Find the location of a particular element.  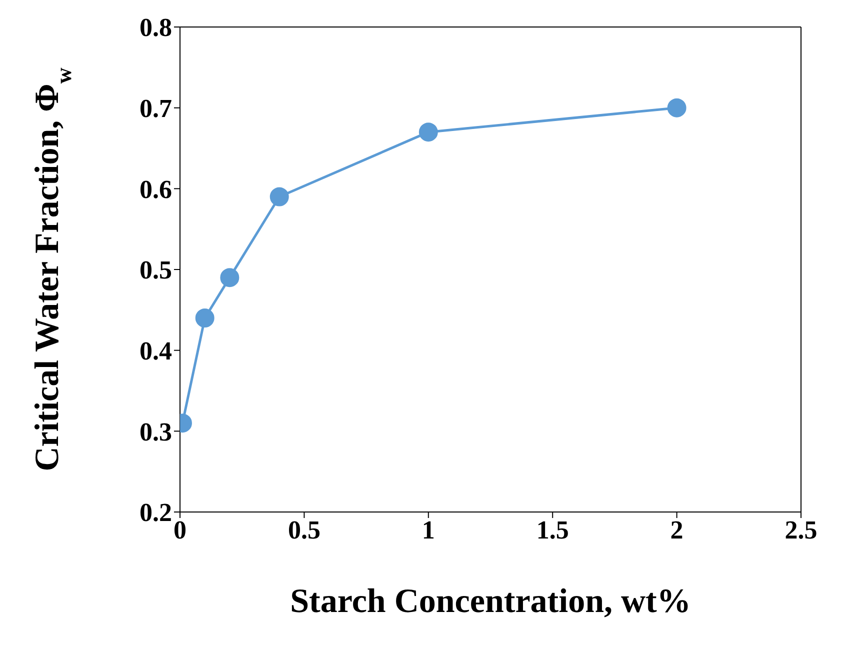

y-tick-label: 0.4 is located at coordinates (156, 351).